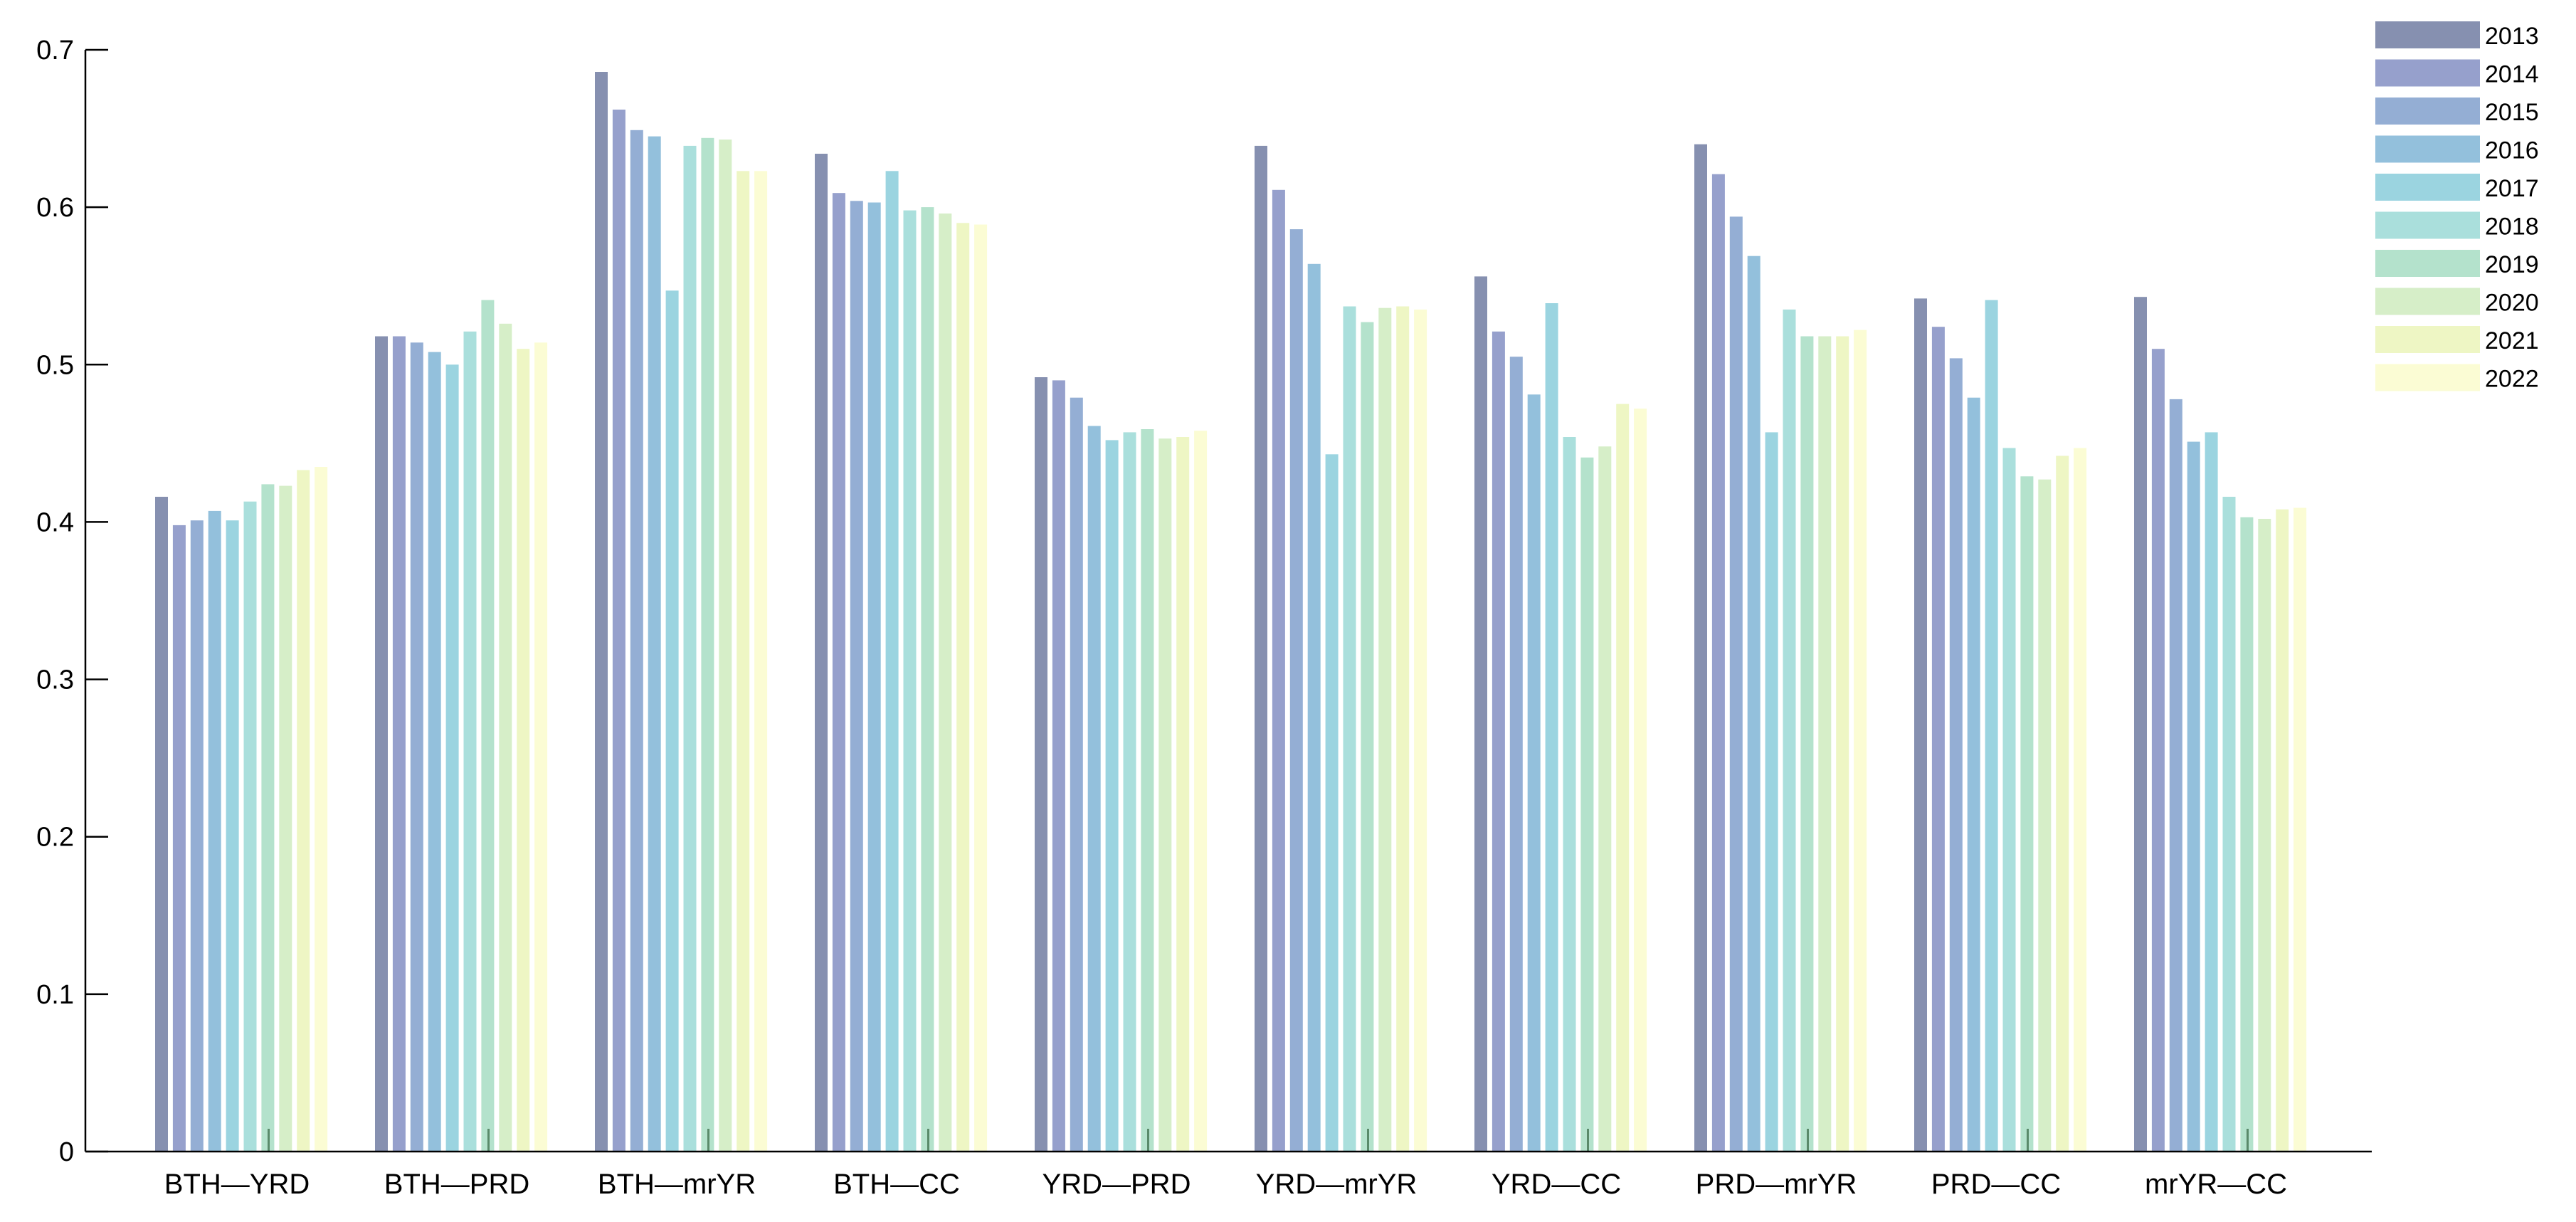  What do you see at coordinates (2457, 207) in the screenshot?
I see `legend: 2013 2014 2015 2016 2017 2018 2019 2020 2021 2022` at bounding box center [2457, 207].